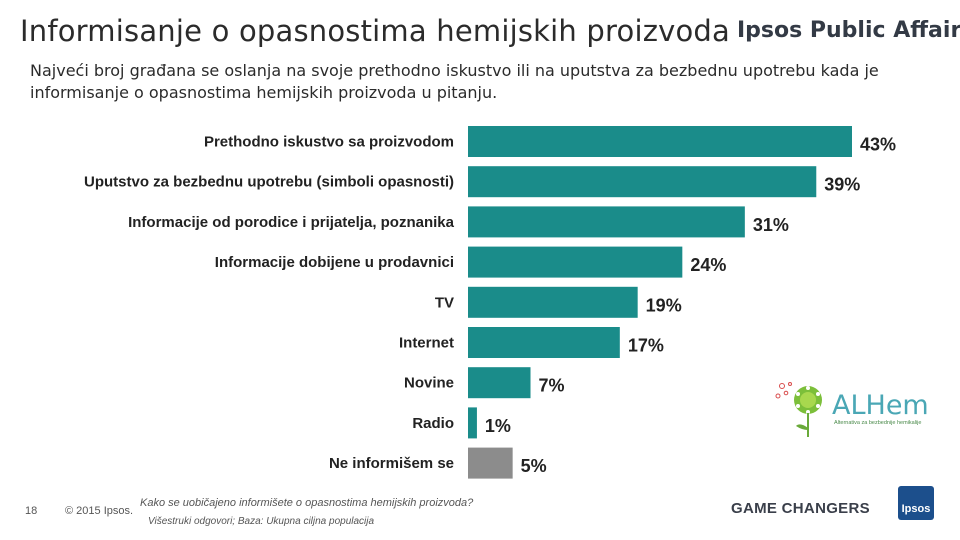 This screenshot has width=960, height=540. What do you see at coordinates (878, 423) in the screenshot?
I see `alhem-subtitle: Alternativa za bezbednije hemikalije` at bounding box center [878, 423].